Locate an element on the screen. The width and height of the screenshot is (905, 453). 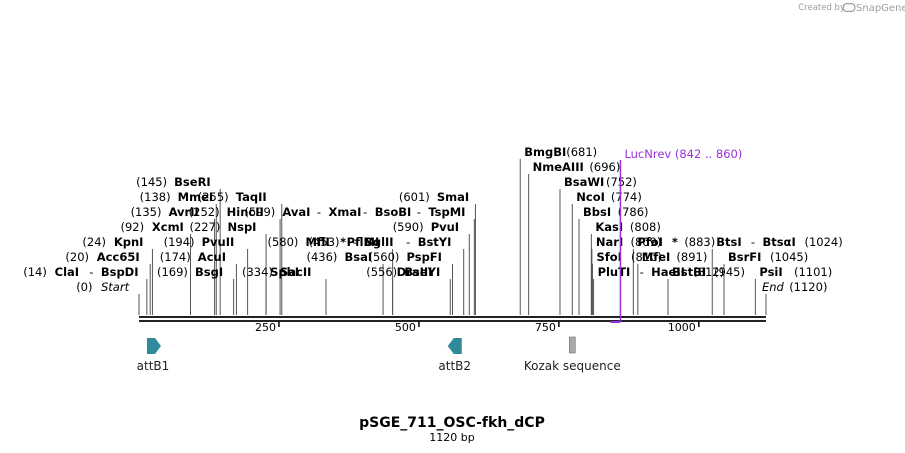
site-label-nmeaiii-696: NmeAIII (696) is located at coordinates (577, 167).